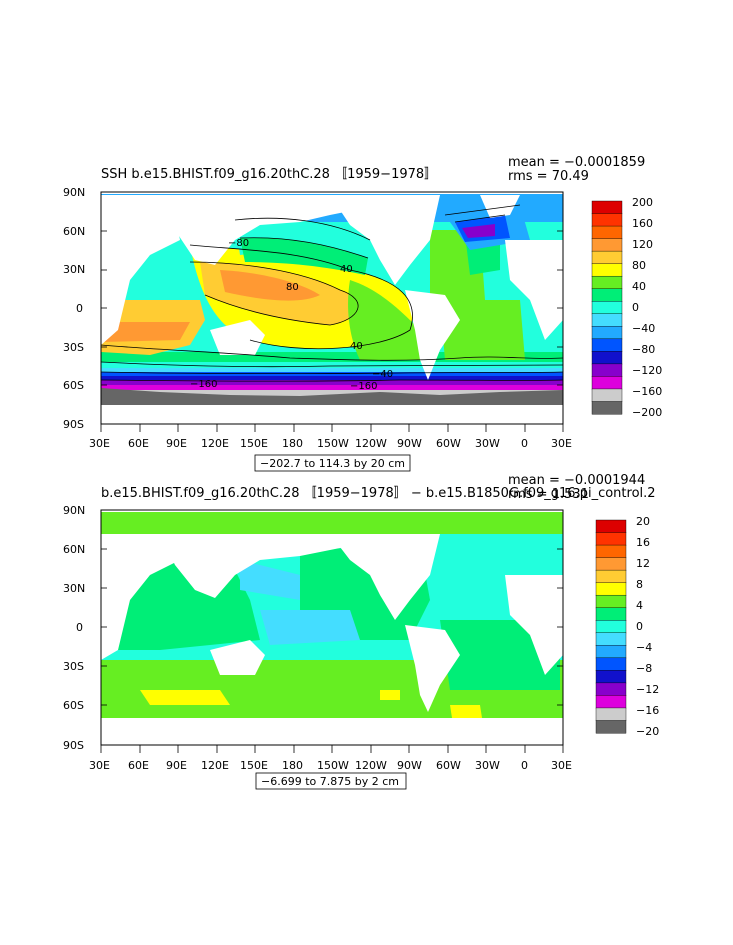  What do you see at coordinates (647, 626) in the screenshot?
I see `colorbar-labels: 20 16 12 8 4 0 −4 −8 −12 −16 −20` at bounding box center [647, 626].